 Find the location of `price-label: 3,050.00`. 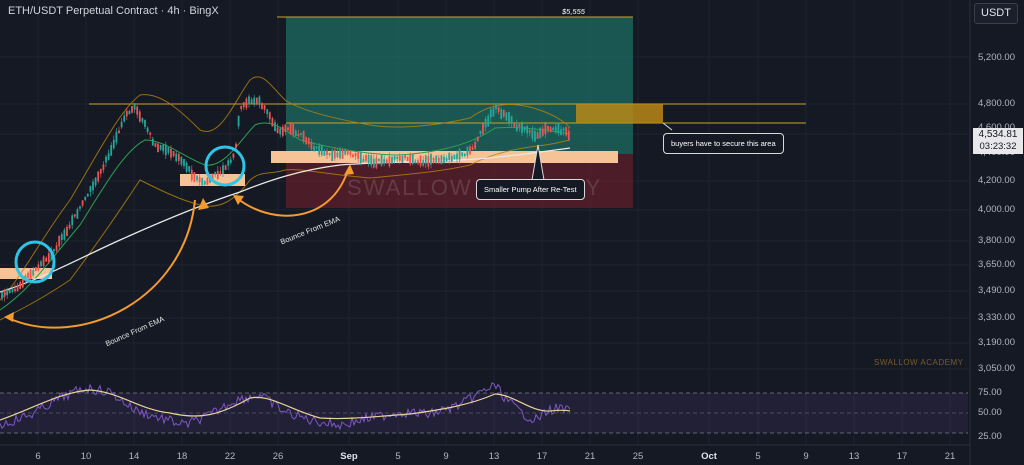

price-label: 3,050.00 is located at coordinates (996, 368).